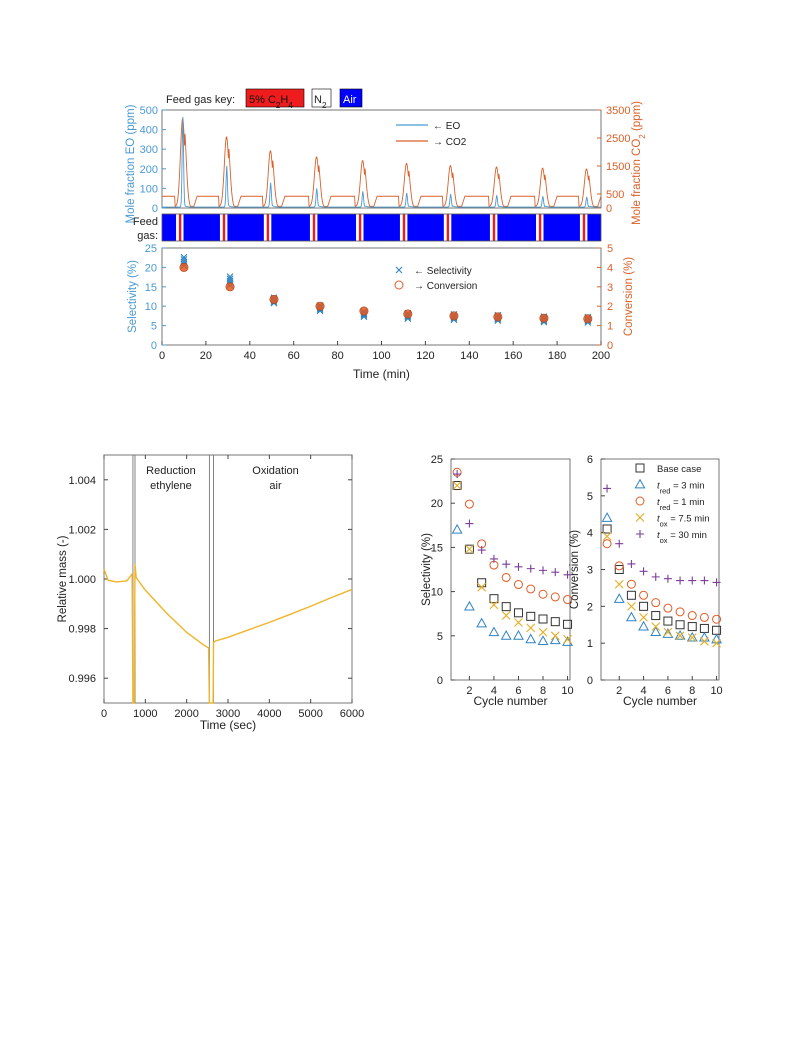  Describe the element at coordinates (269, 714) in the screenshot. I see `xtick-label: 4000` at that location.